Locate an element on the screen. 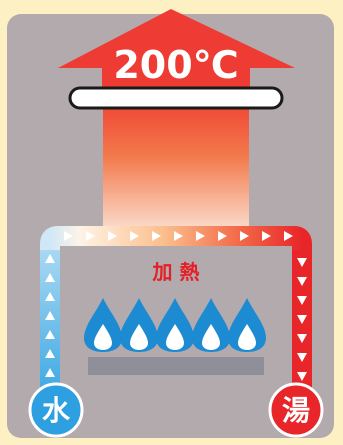 Image resolution: width=343 pixels, height=445 pixels. temperature-label: 200℃ is located at coordinates (175, 65).